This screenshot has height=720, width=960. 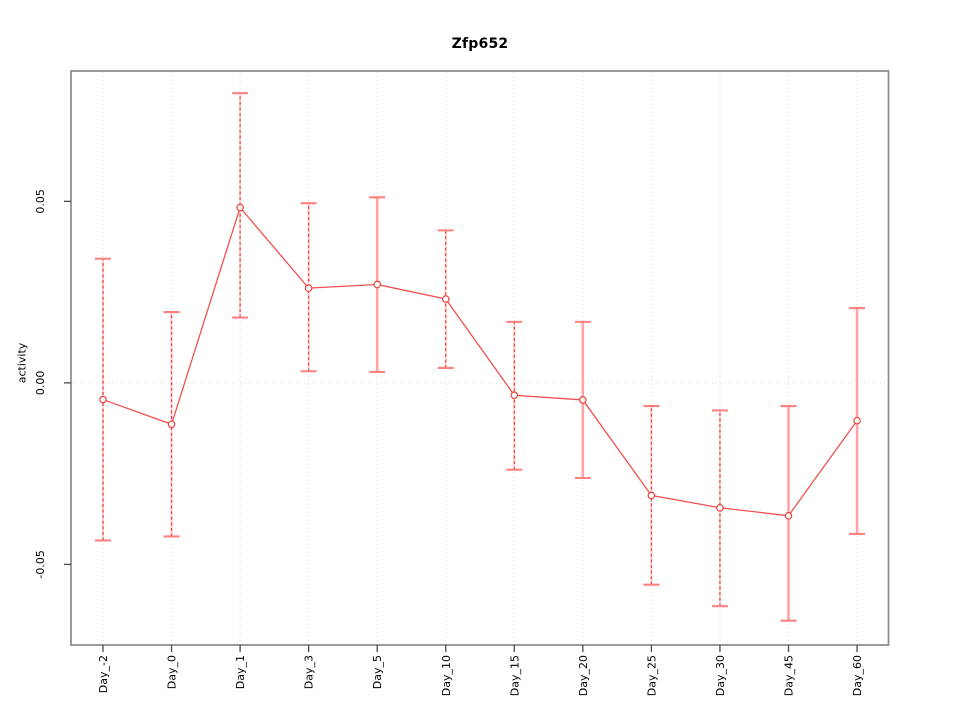 I want to click on x-axis-tick-label: Day_45, so click(x=789, y=675).